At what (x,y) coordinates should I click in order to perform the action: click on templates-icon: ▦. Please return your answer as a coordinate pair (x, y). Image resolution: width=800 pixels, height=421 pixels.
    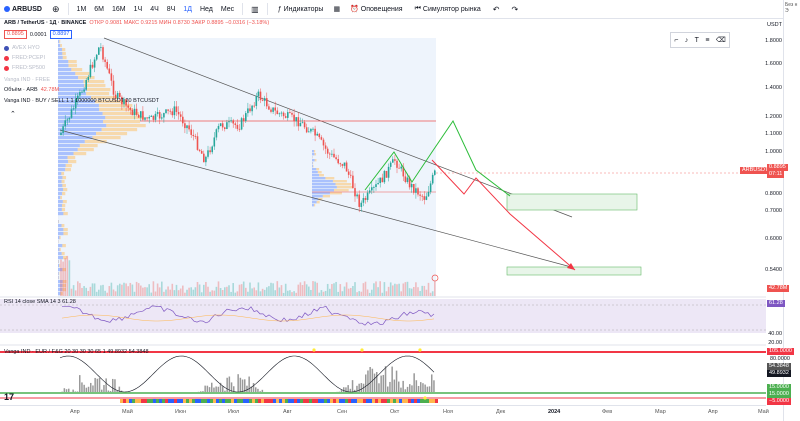
    Looking at the image, I should click on (337, 9).